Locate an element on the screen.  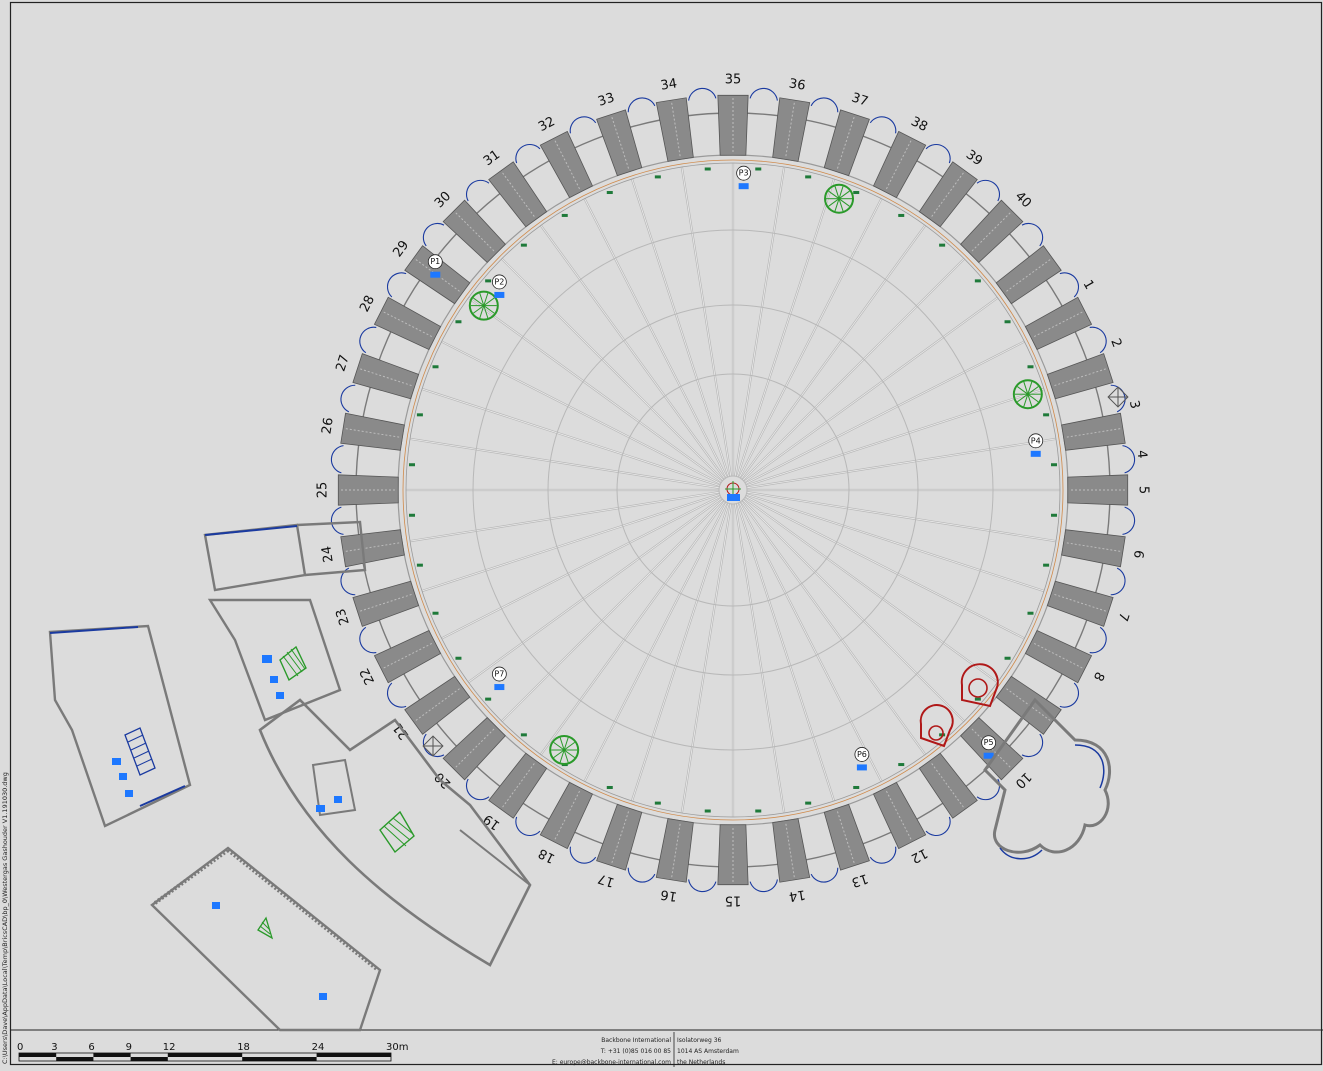
bay-label: 28 is located at coordinates (367, 304).